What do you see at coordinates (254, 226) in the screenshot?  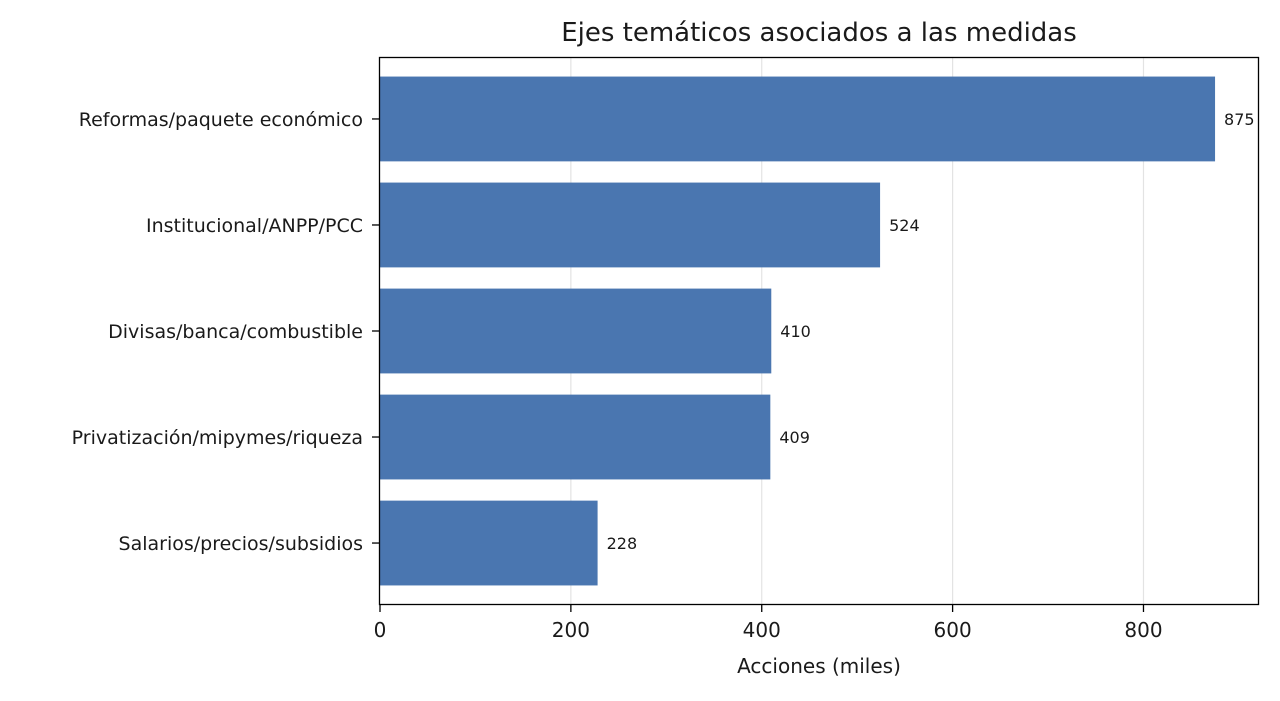 I see `y-tick-label: Institucional/ANPP/PCC` at bounding box center [254, 226].